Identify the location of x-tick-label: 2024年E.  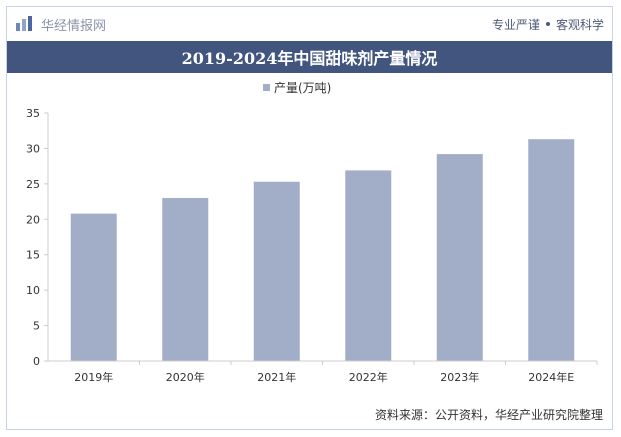
(551, 377).